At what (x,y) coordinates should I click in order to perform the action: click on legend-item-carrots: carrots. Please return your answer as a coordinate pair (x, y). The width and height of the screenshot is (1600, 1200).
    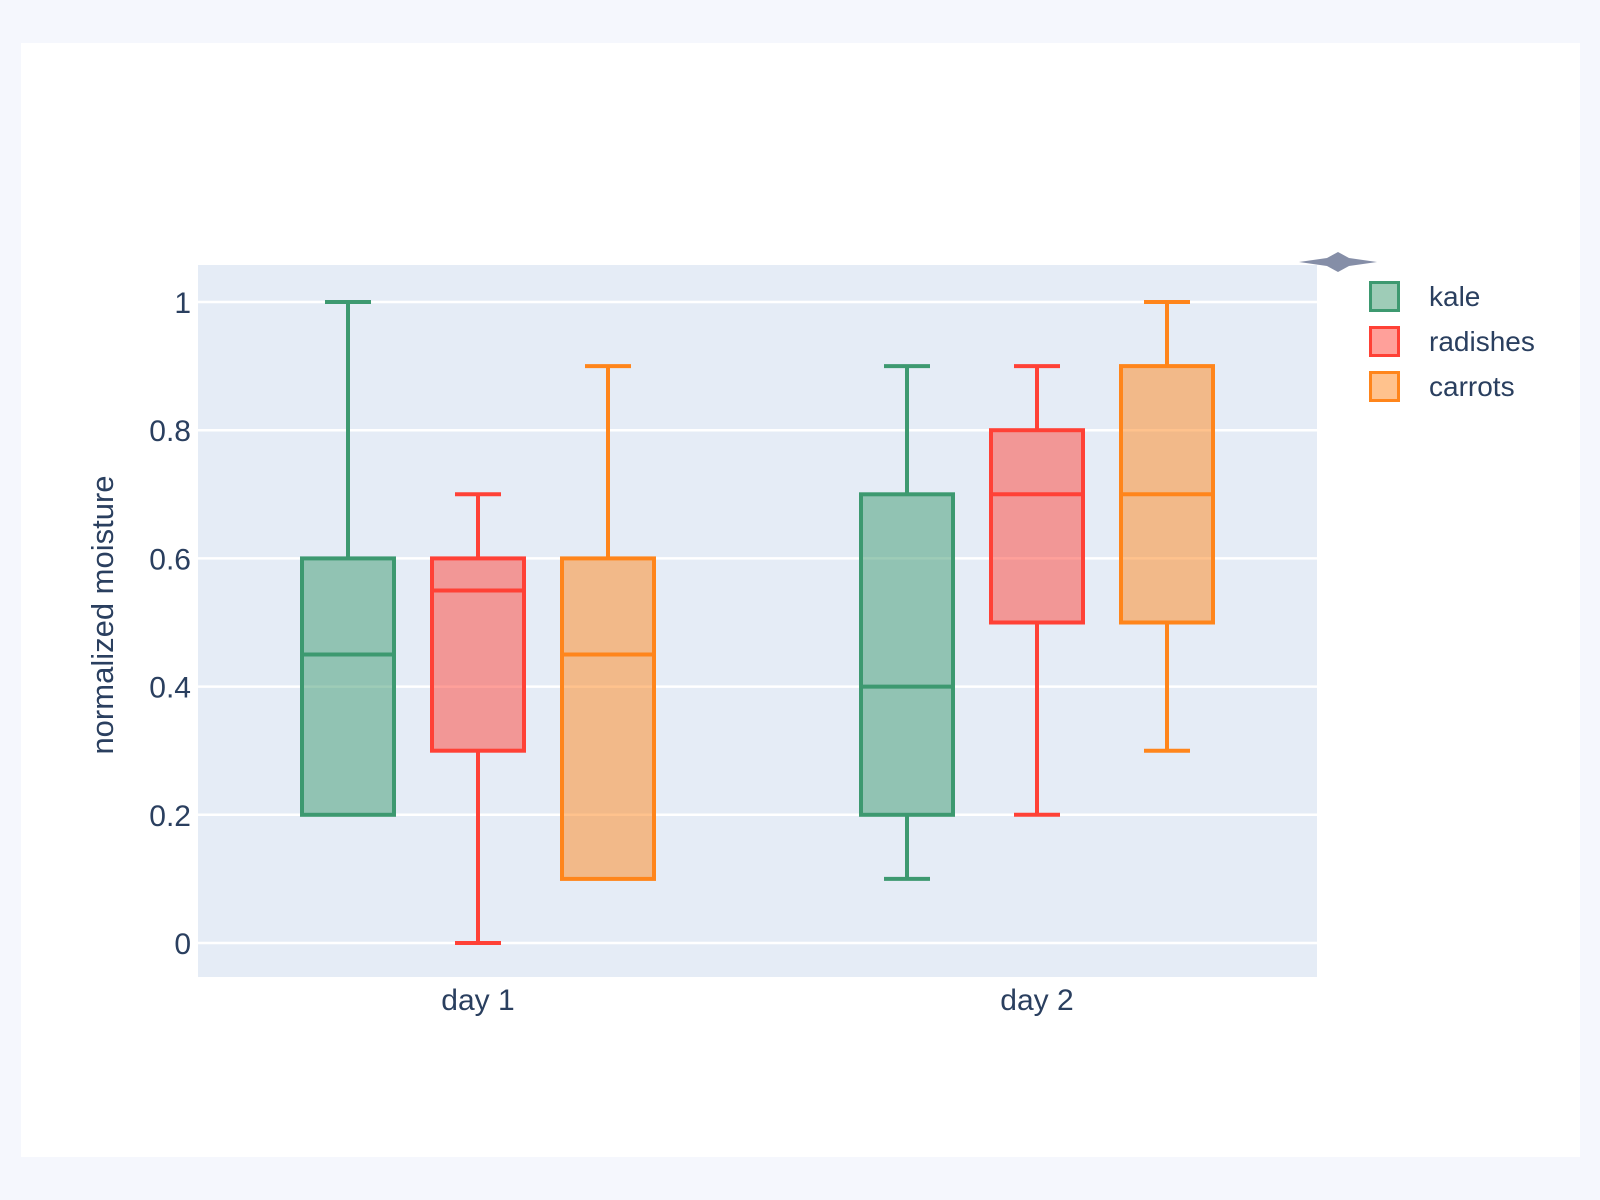
    Looking at the image, I should click on (1452, 386).